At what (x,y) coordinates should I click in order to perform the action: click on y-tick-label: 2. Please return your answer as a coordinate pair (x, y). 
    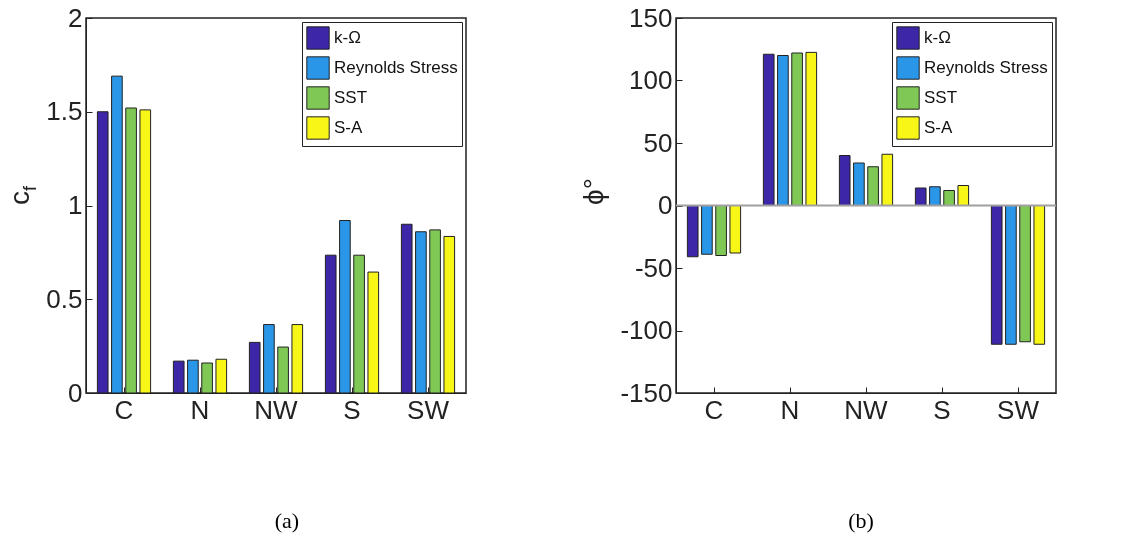
    Looking at the image, I should click on (75, 17).